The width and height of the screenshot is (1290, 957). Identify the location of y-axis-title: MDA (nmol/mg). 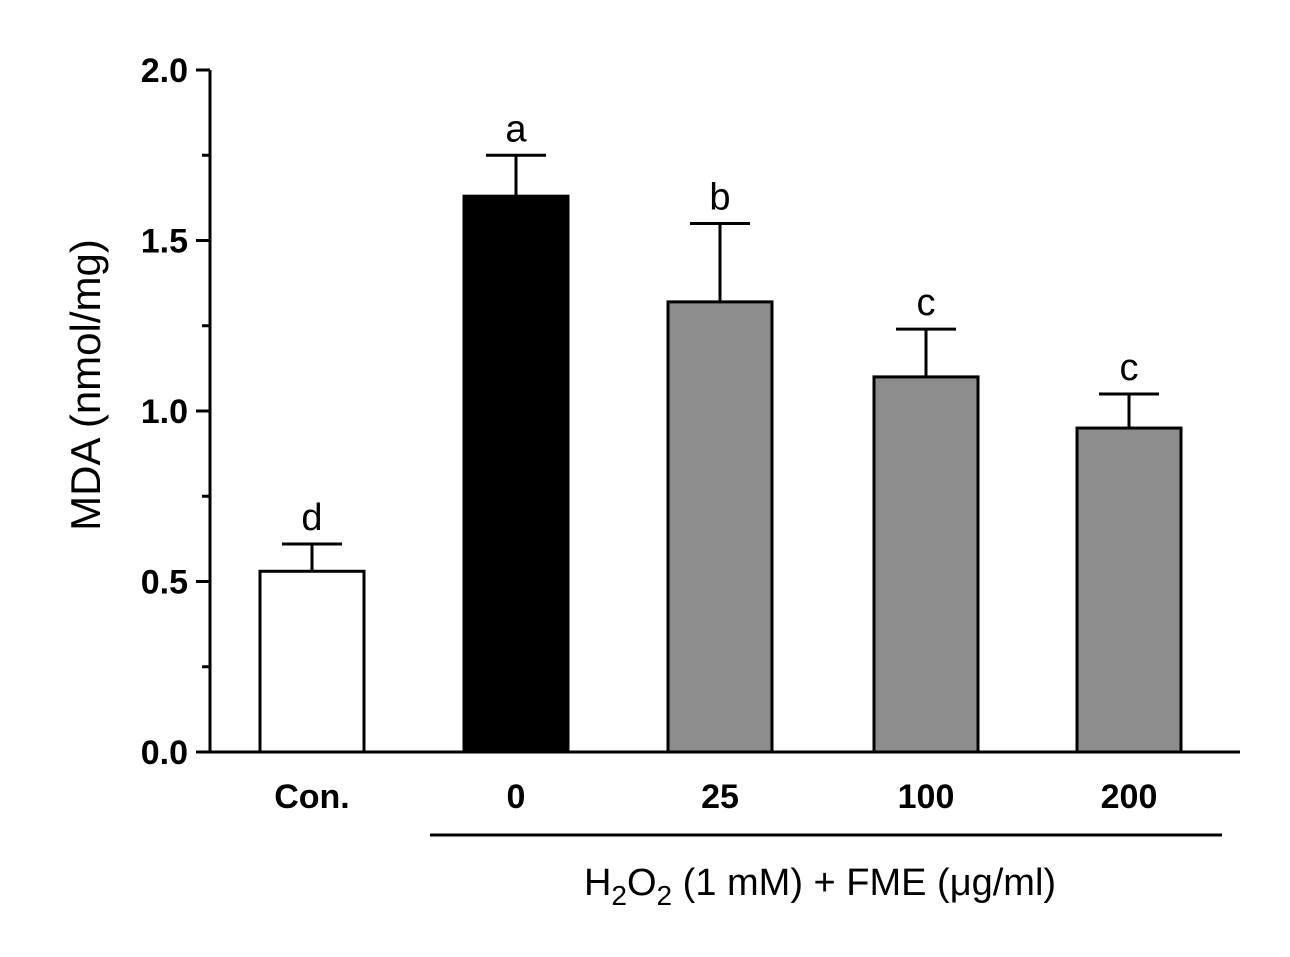
(85, 385).